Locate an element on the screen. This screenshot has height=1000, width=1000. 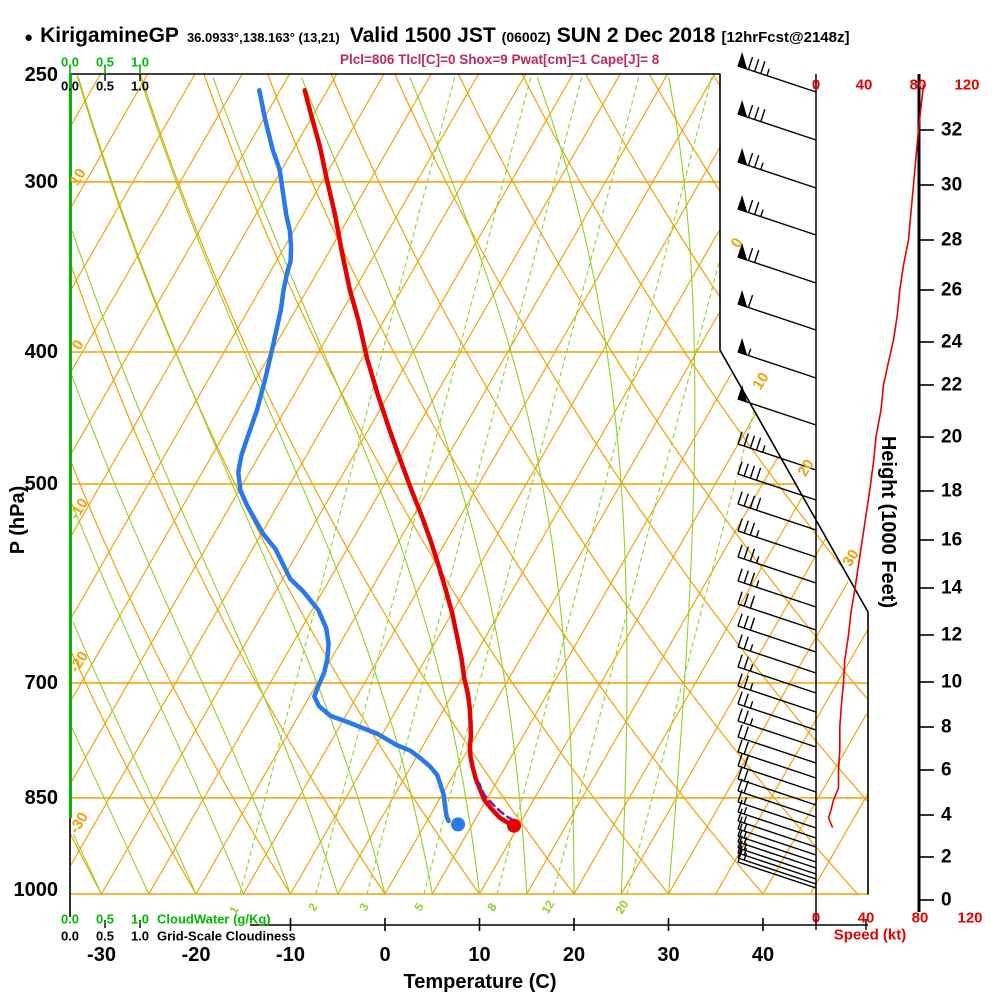
isotherm-label: 10 is located at coordinates (760, 380).